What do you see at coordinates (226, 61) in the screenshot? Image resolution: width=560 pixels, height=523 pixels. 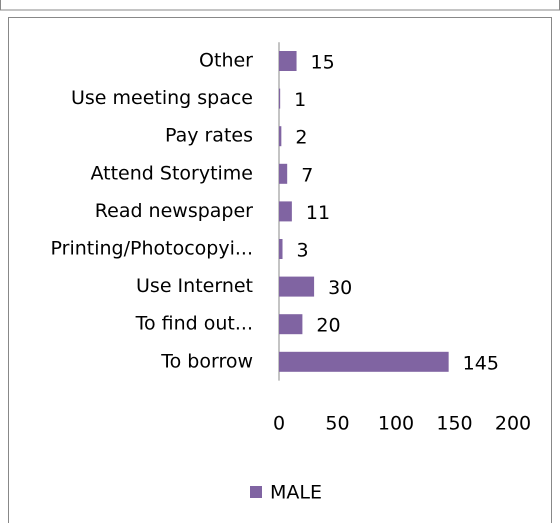 I see `y-tick-label: Other` at bounding box center [226, 61].